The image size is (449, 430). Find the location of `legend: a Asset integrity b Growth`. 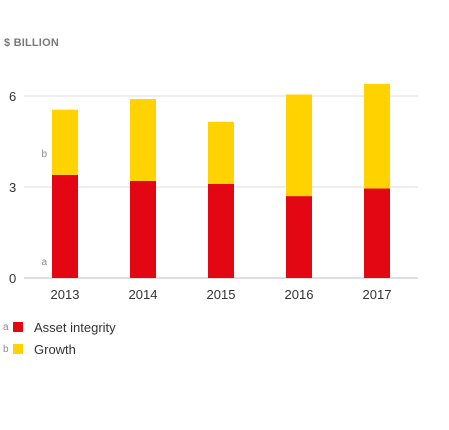

legend: a Asset integrity b Growth is located at coordinates (59, 338).